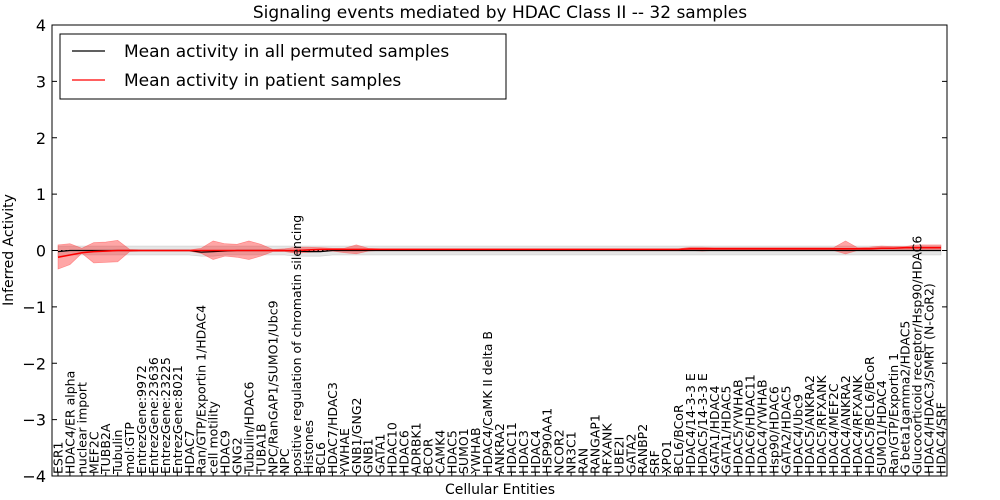 The height and width of the screenshot is (500, 1000). Describe the element at coordinates (404, 452) in the screenshot. I see `x-tick-label: HDAC6` at that location.